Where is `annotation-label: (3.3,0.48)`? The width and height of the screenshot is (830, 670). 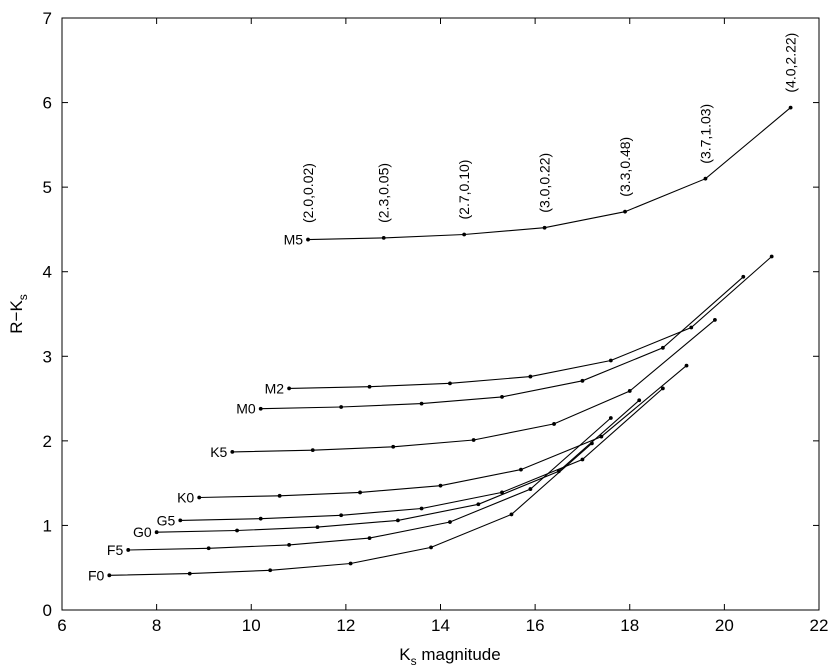
annotation-label: (3.3,0.48) is located at coordinates (625, 167).